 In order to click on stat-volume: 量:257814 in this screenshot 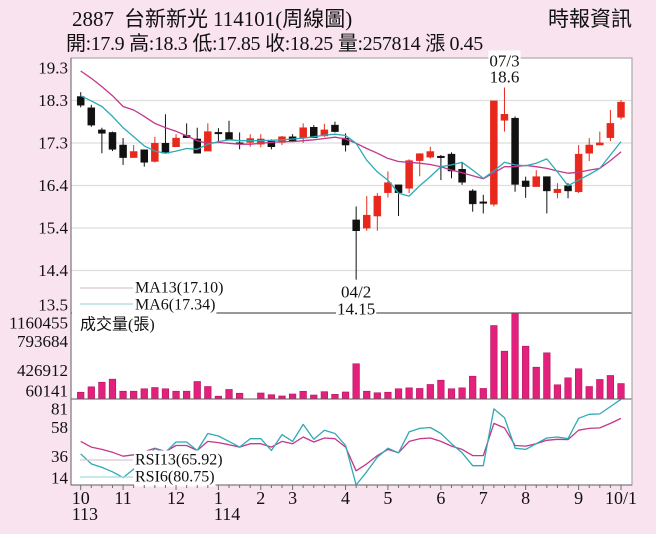, I will do `click(379, 44)`.